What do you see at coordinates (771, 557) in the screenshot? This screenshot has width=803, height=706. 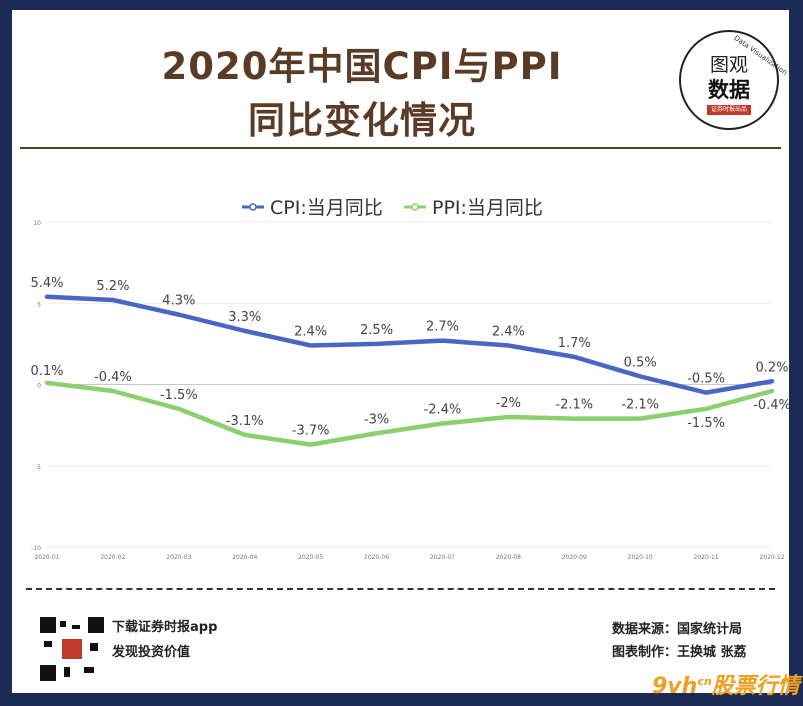 I see `x-tick-label: 2020-12` at bounding box center [771, 557].